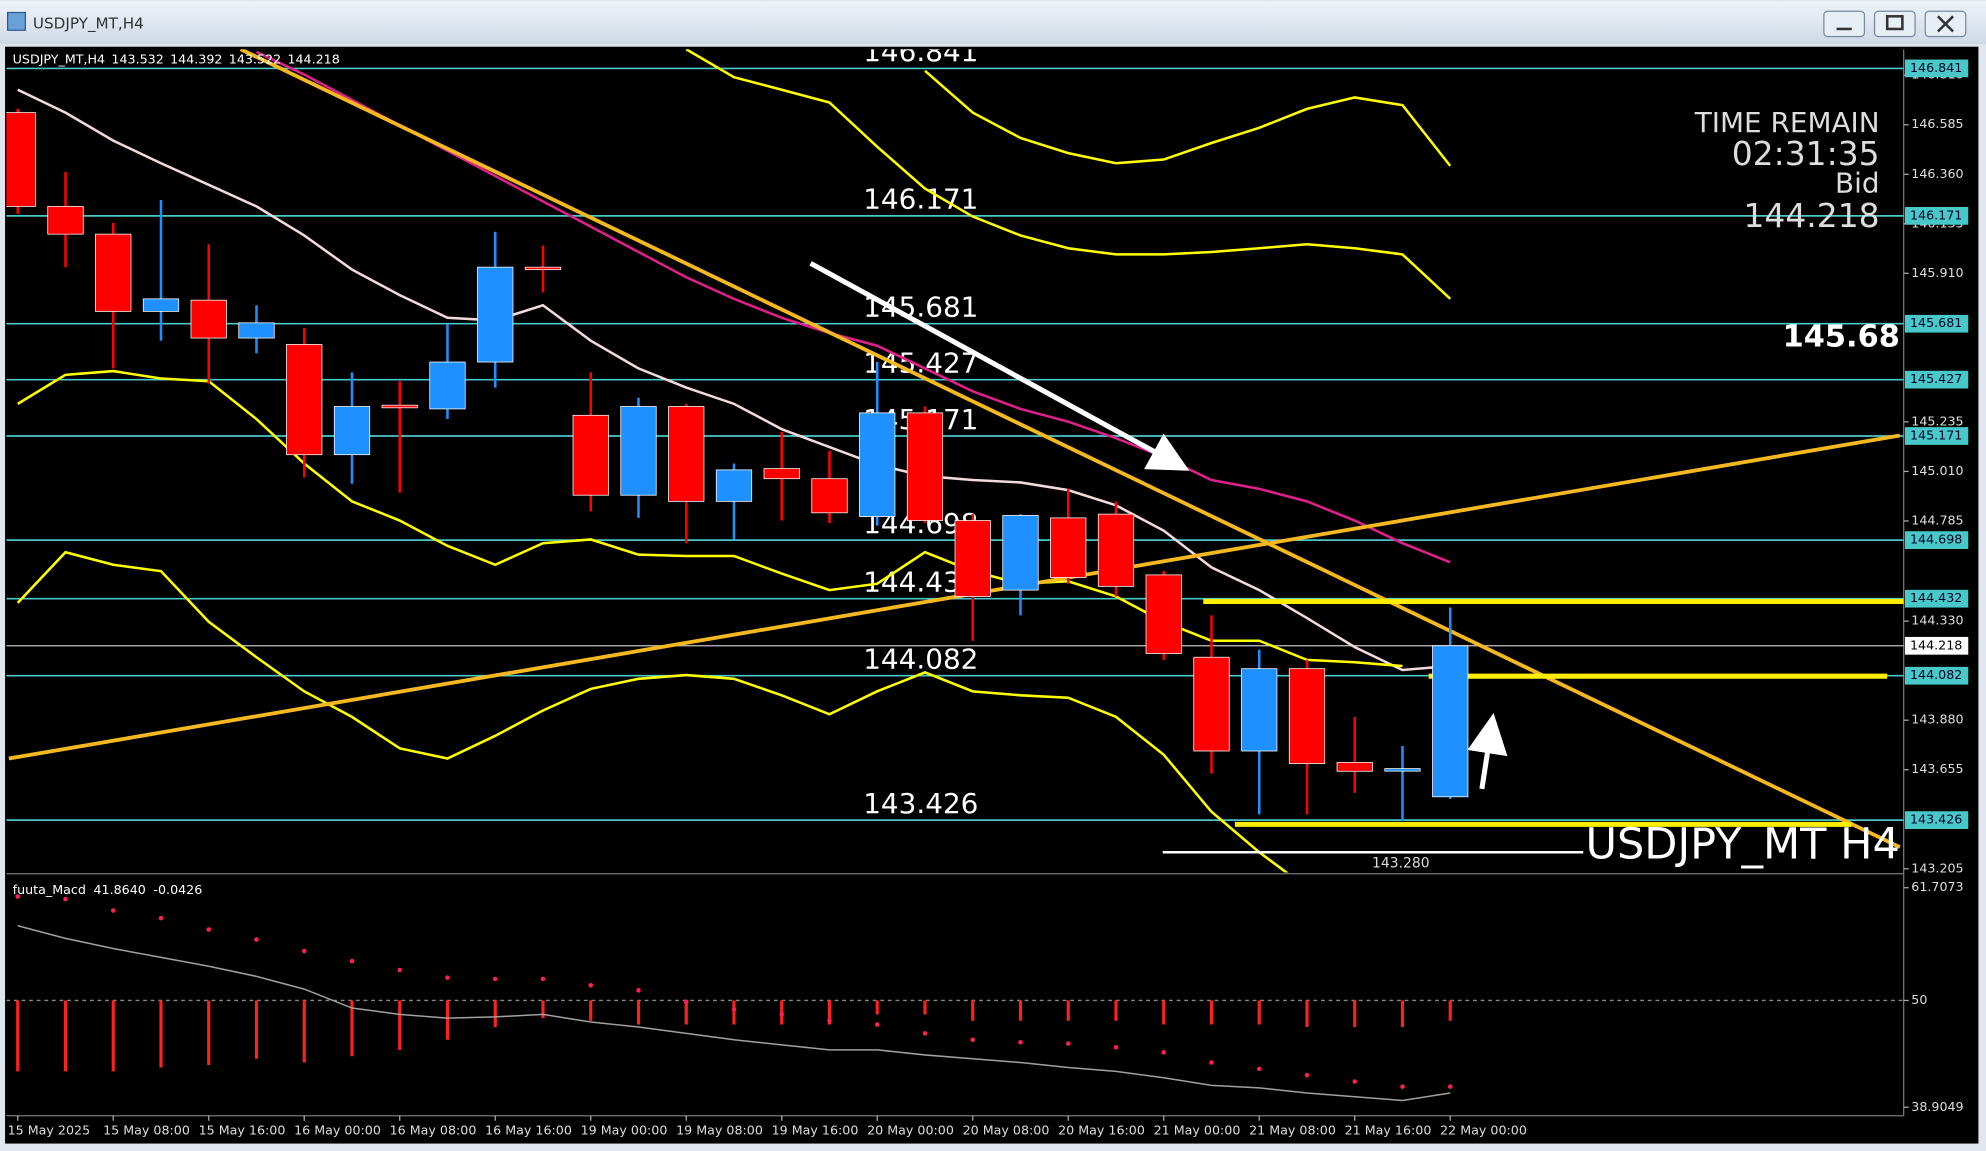 The width and height of the screenshot is (1986, 1151). What do you see at coordinates (337, 1129) in the screenshot?
I see `x-tick-label: 16 May 00:00` at bounding box center [337, 1129].